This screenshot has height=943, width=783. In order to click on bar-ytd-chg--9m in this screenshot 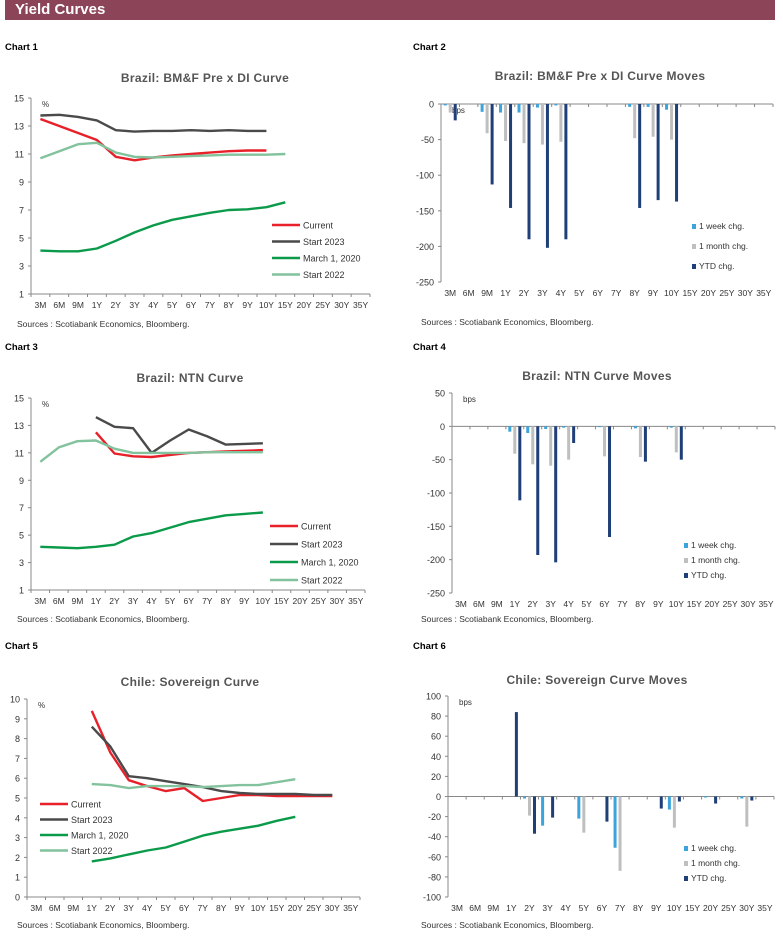, I will do `click(492, 144)`.